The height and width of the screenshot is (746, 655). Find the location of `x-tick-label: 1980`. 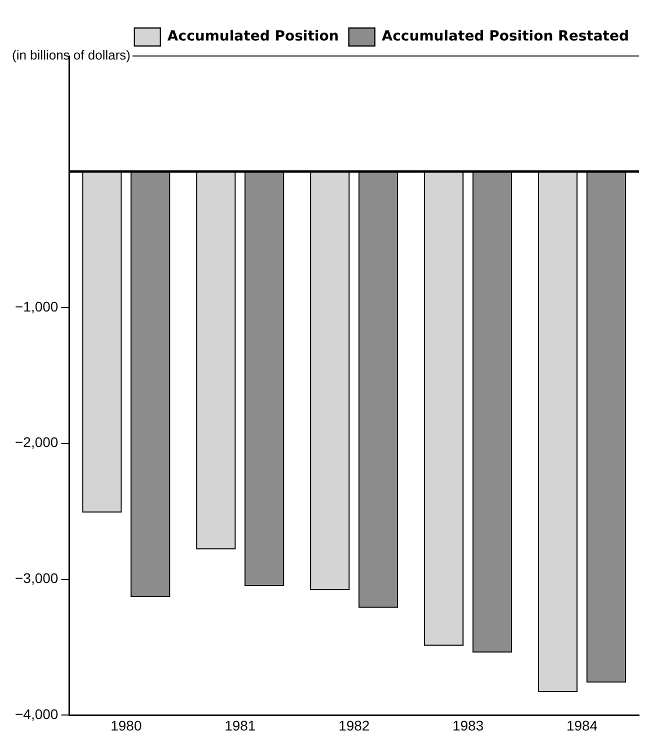

x-tick-label: 1980 is located at coordinates (126, 725).